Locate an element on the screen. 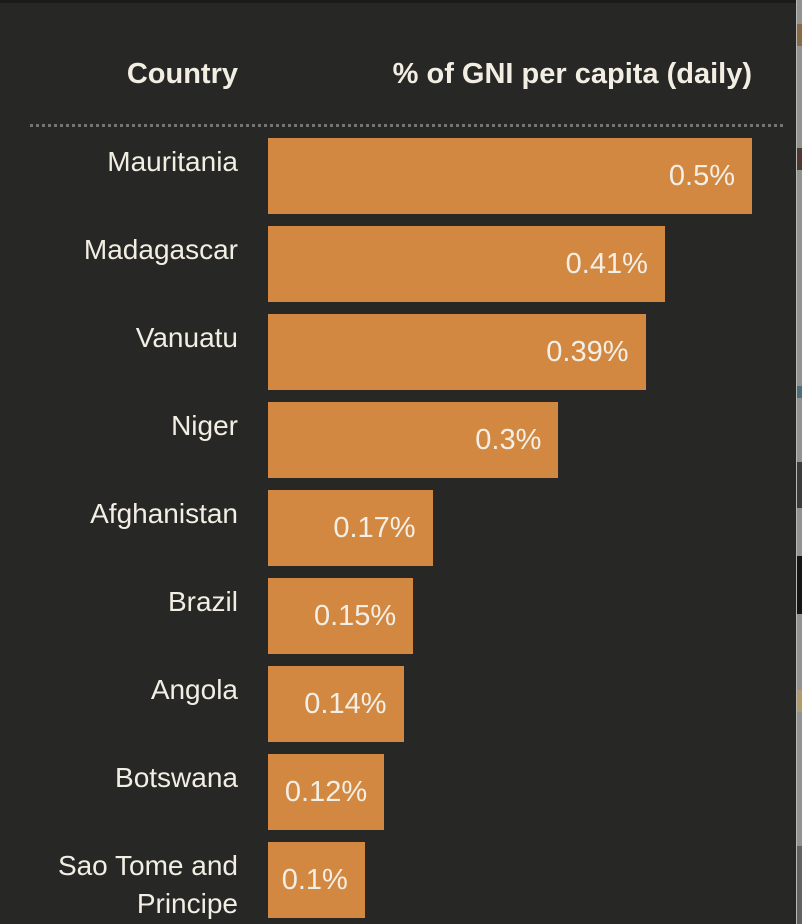 Image resolution: width=802 pixels, height=924 pixels. chart-row: Madagascar 0.41% is located at coordinates (398, 264).